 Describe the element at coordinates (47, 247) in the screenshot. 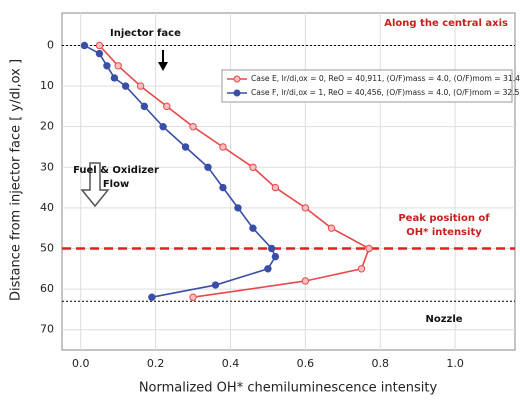

I see `y-tick-label: 50` at that location.